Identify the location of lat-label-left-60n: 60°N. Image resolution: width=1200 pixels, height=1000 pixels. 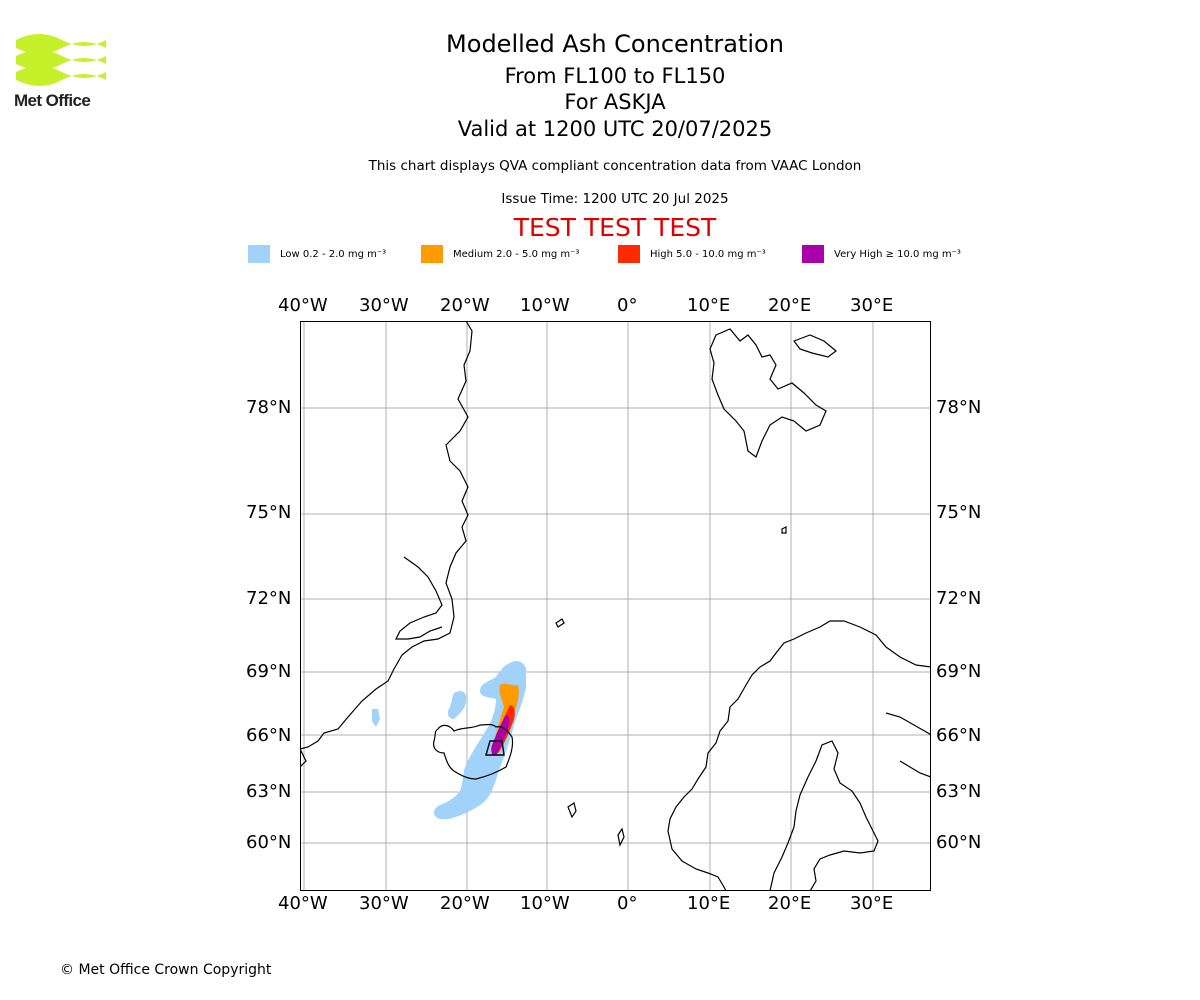
(269, 842).